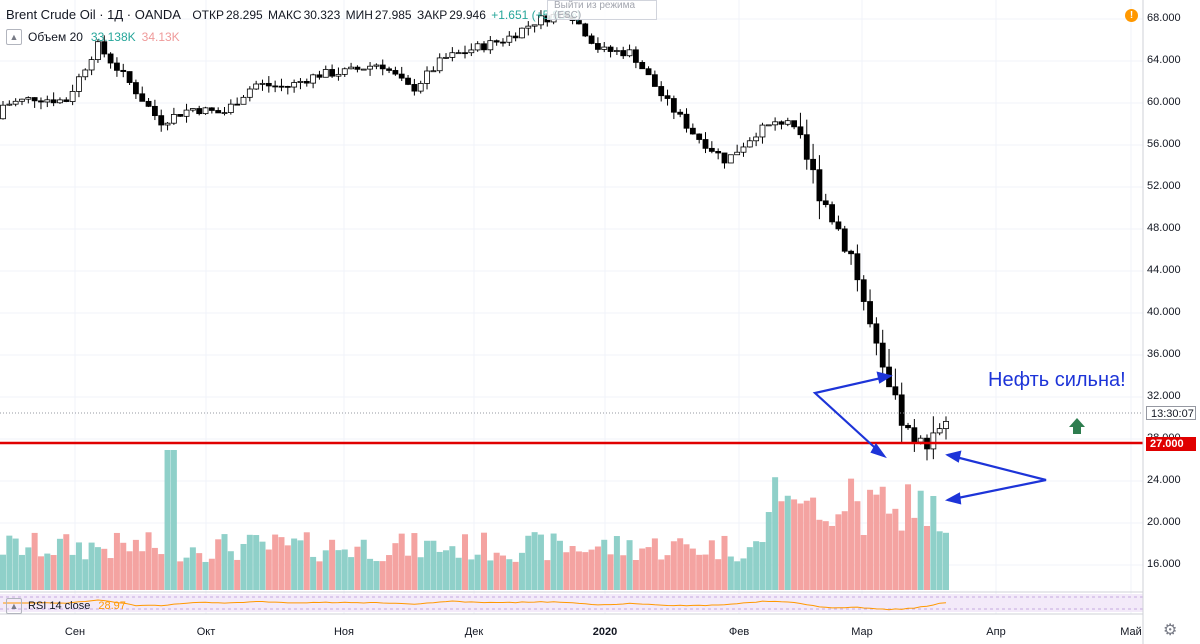  What do you see at coordinates (160, 37) in the screenshot?
I see `volume-value-2: 34.13K` at bounding box center [160, 37].